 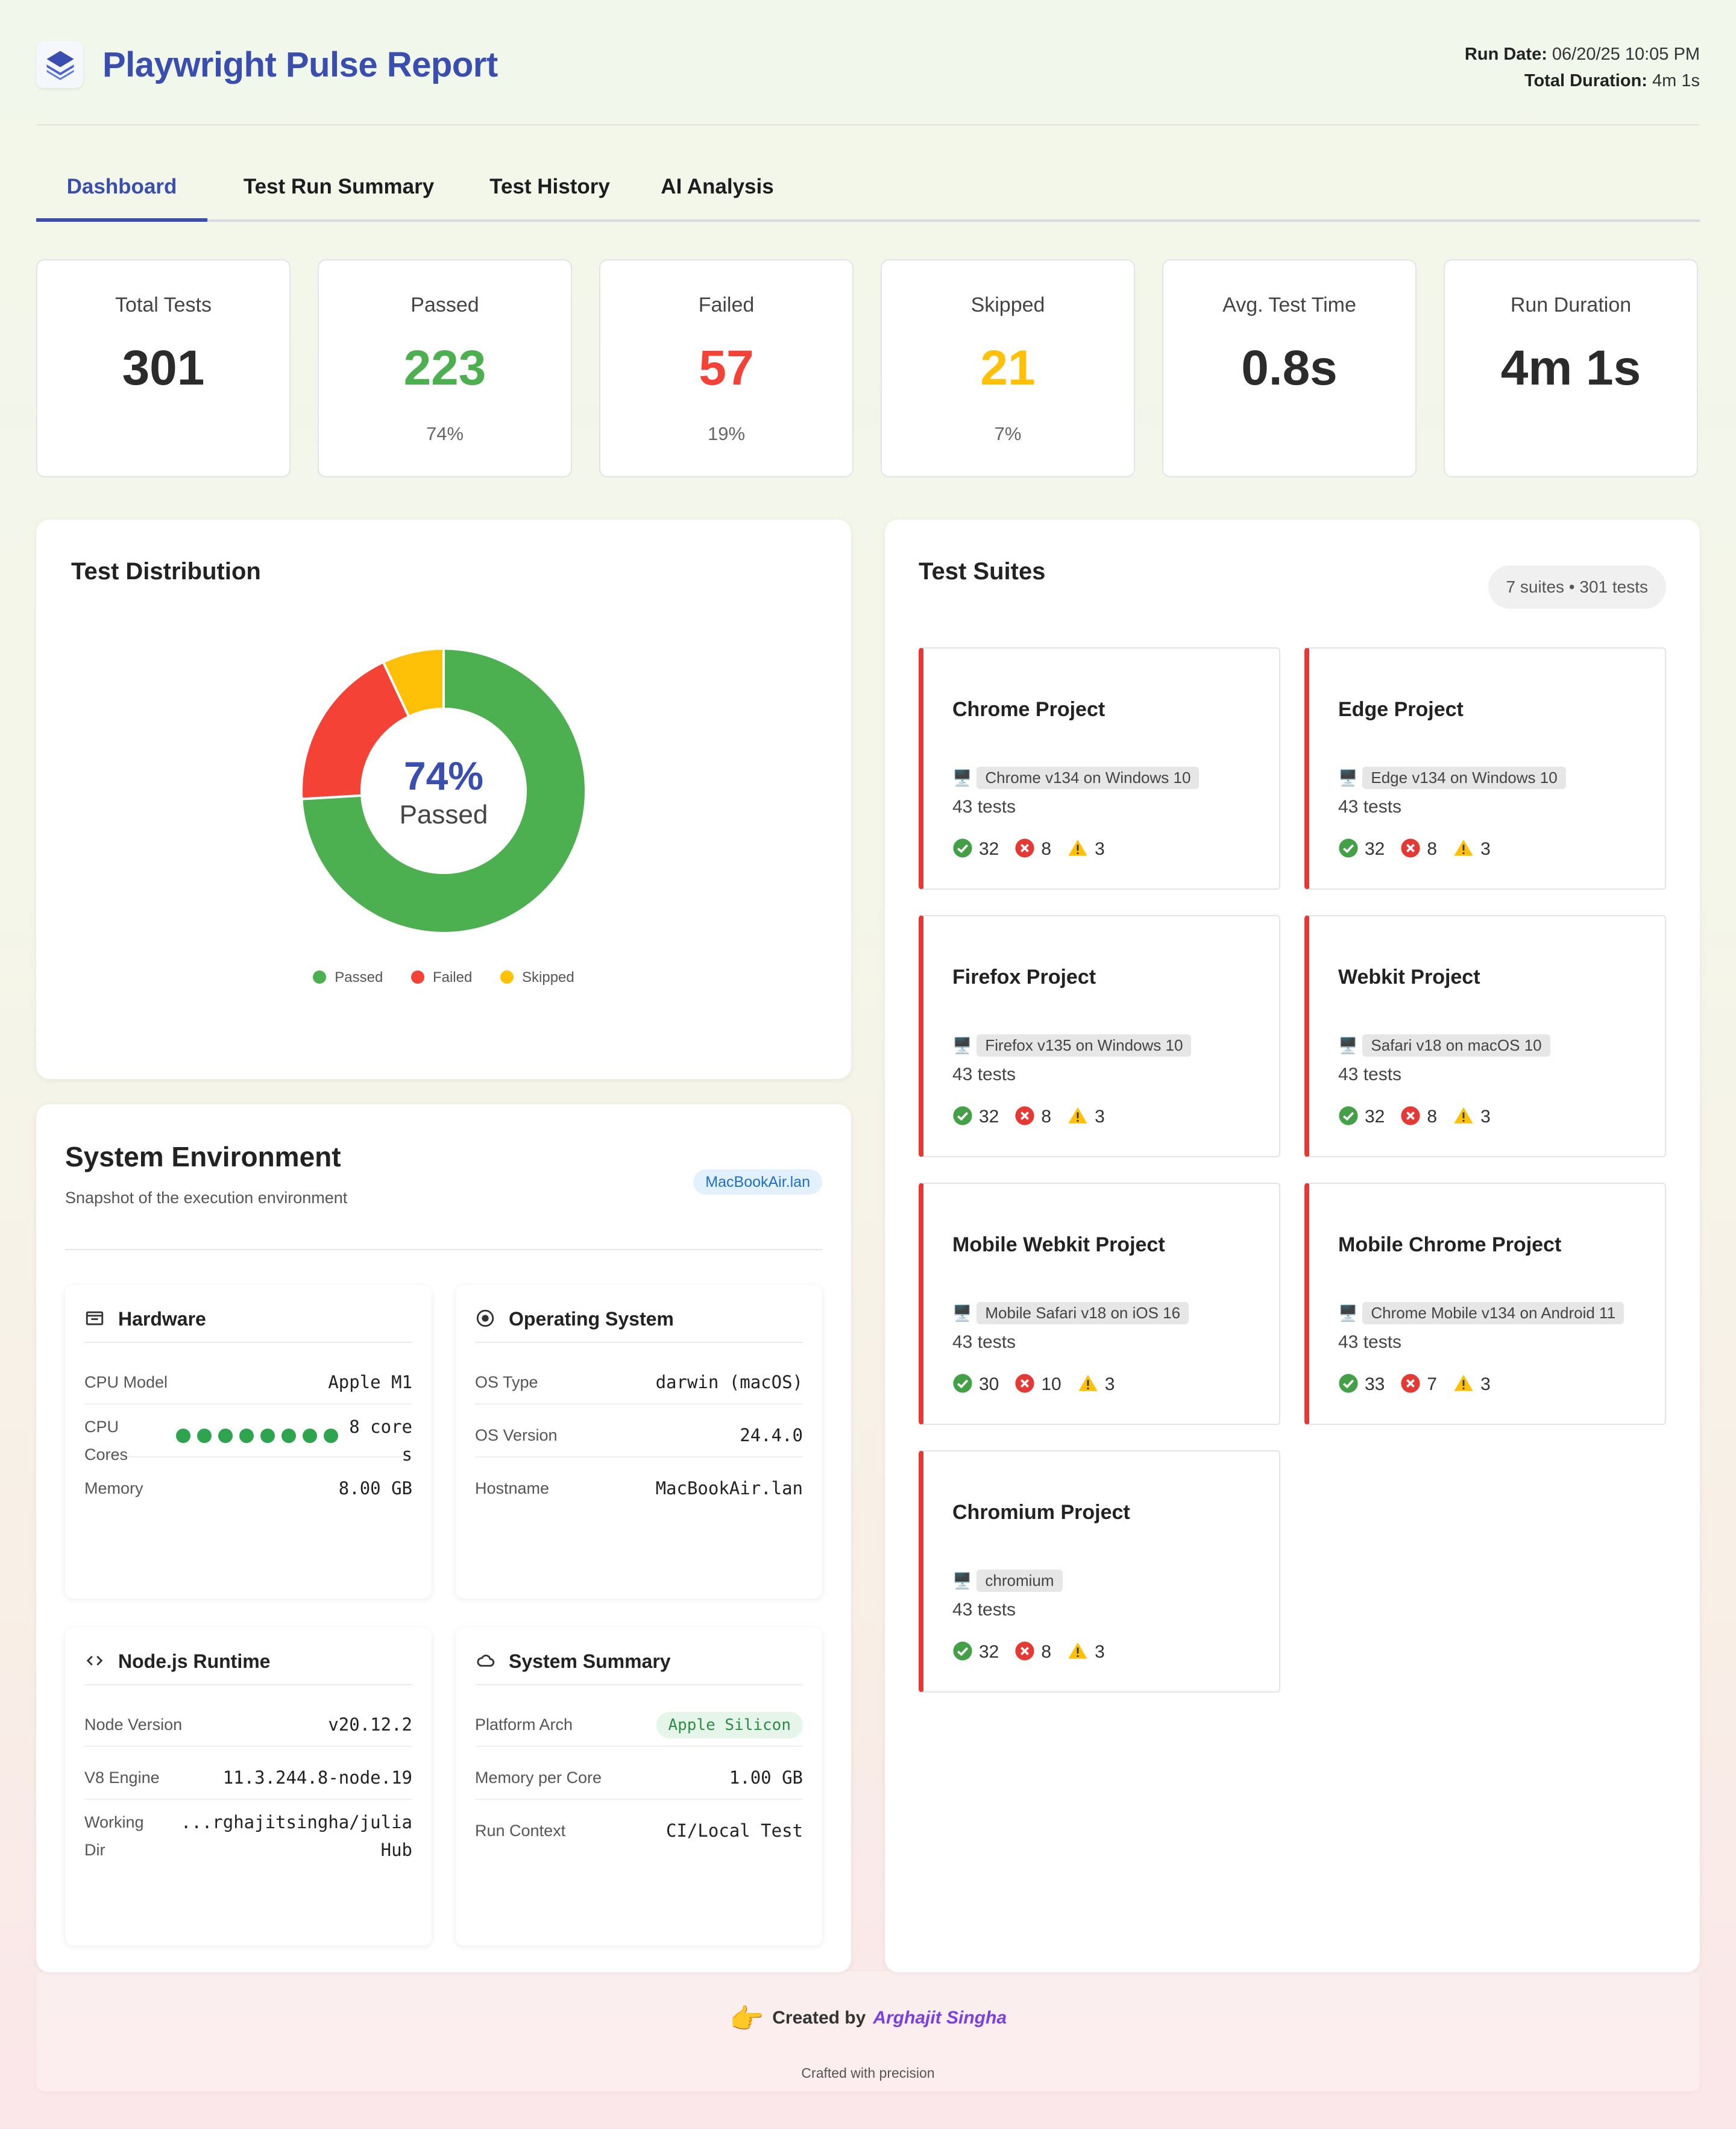 What do you see at coordinates (516, 1435) in the screenshot?
I see `os-version-label: OS Version` at bounding box center [516, 1435].